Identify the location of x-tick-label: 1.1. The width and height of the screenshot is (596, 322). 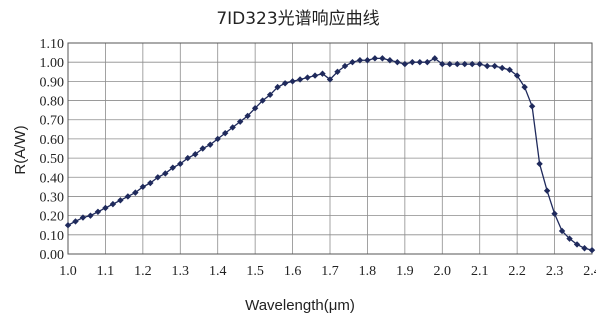
(106, 271).